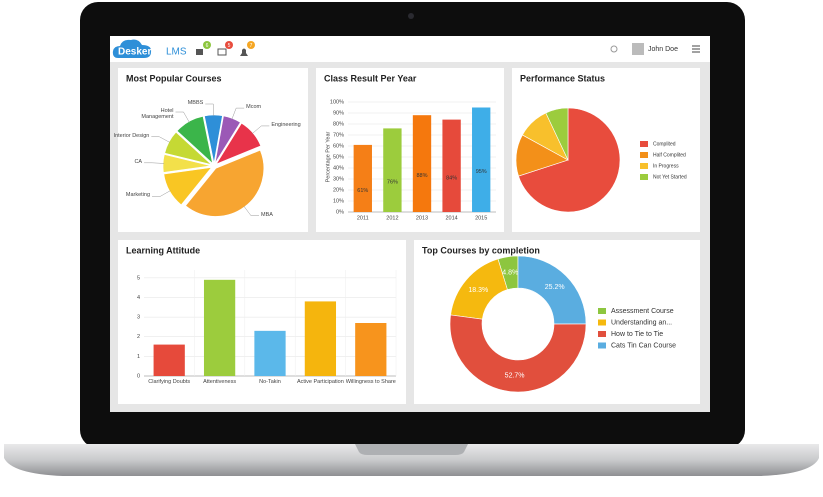 The height and width of the screenshot is (497, 823). Describe the element at coordinates (643, 345) in the screenshot. I see `legend-label: Cats Tin Can Course` at that location.